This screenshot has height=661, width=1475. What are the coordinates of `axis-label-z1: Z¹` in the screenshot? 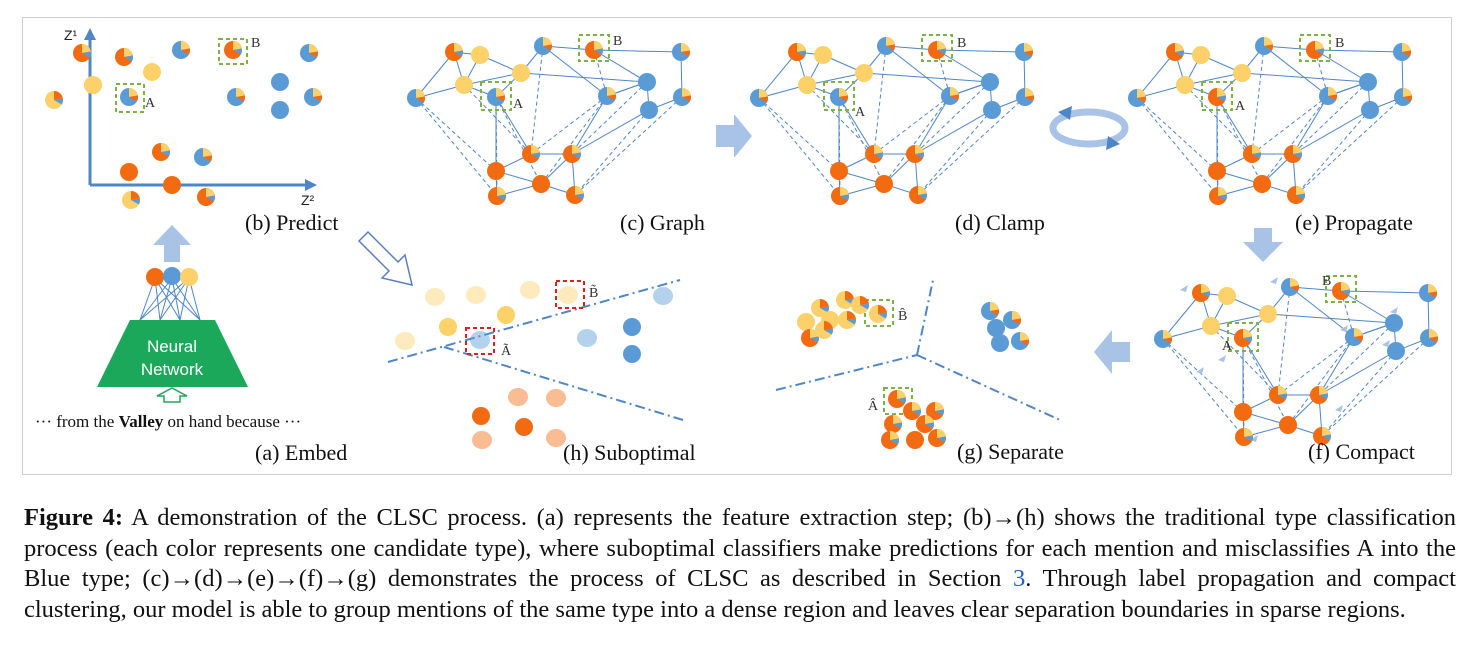 It's located at (71, 35).